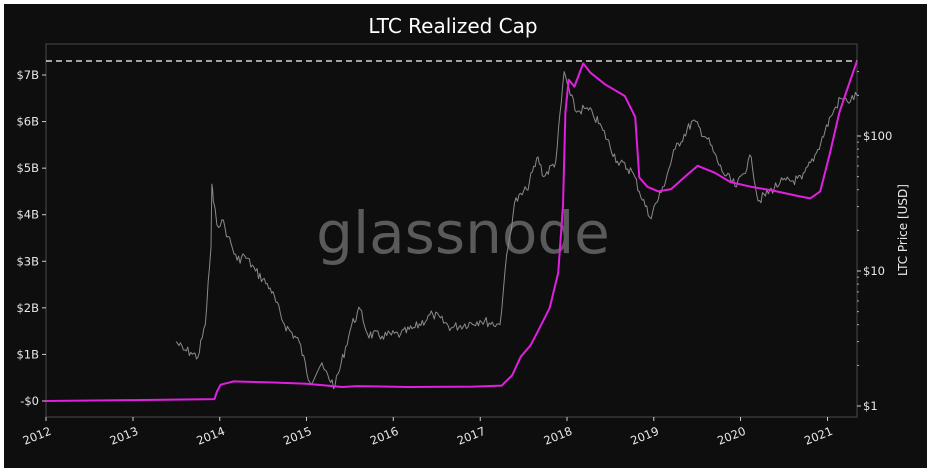 The width and height of the screenshot is (931, 472). Describe the element at coordinates (37, 436) in the screenshot. I see `x-tick-label: 2012` at that location.